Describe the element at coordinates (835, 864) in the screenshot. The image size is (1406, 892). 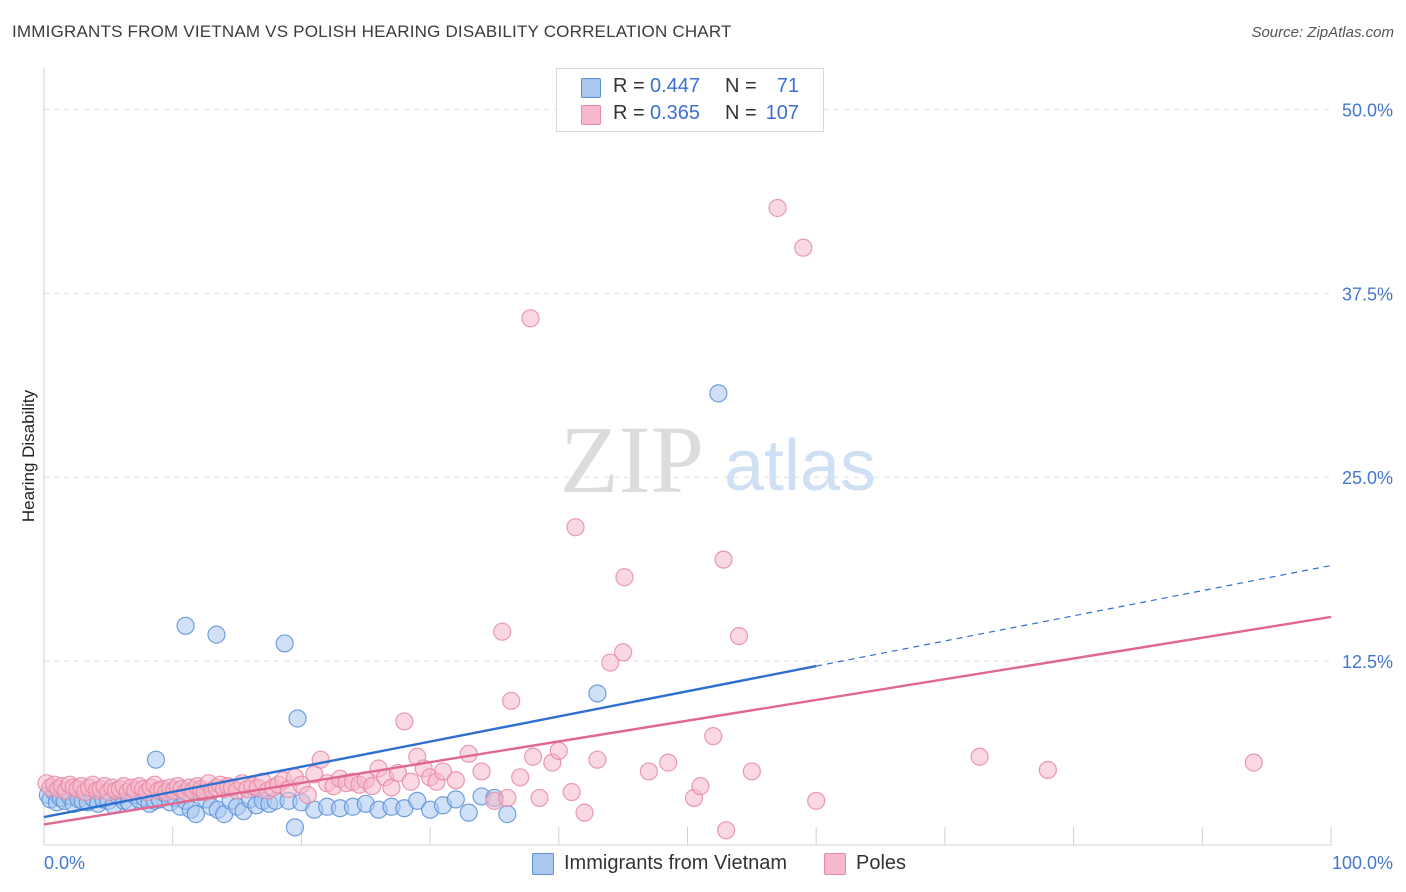
I see `bottom-legend-swatch-pink` at that location.